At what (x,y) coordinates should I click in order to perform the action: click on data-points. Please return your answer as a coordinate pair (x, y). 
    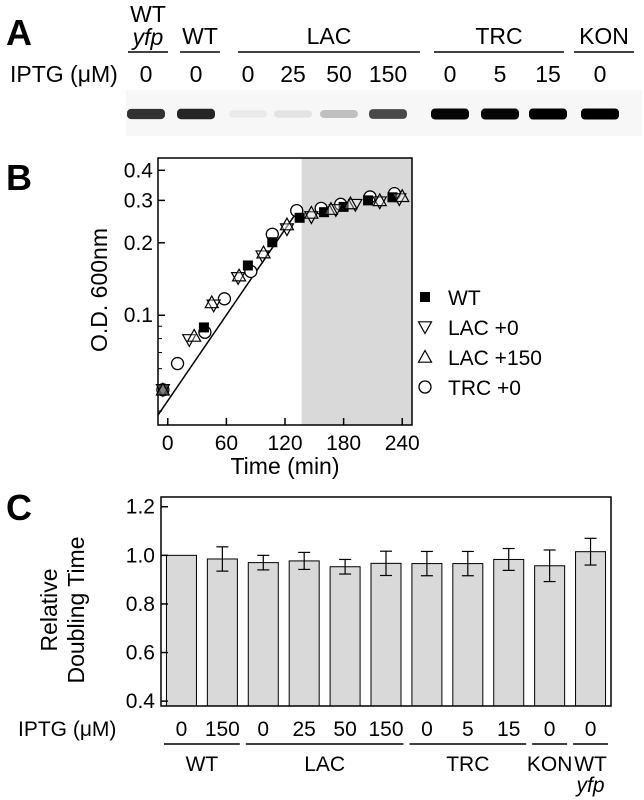
    Looking at the image, I should click on (282, 292).